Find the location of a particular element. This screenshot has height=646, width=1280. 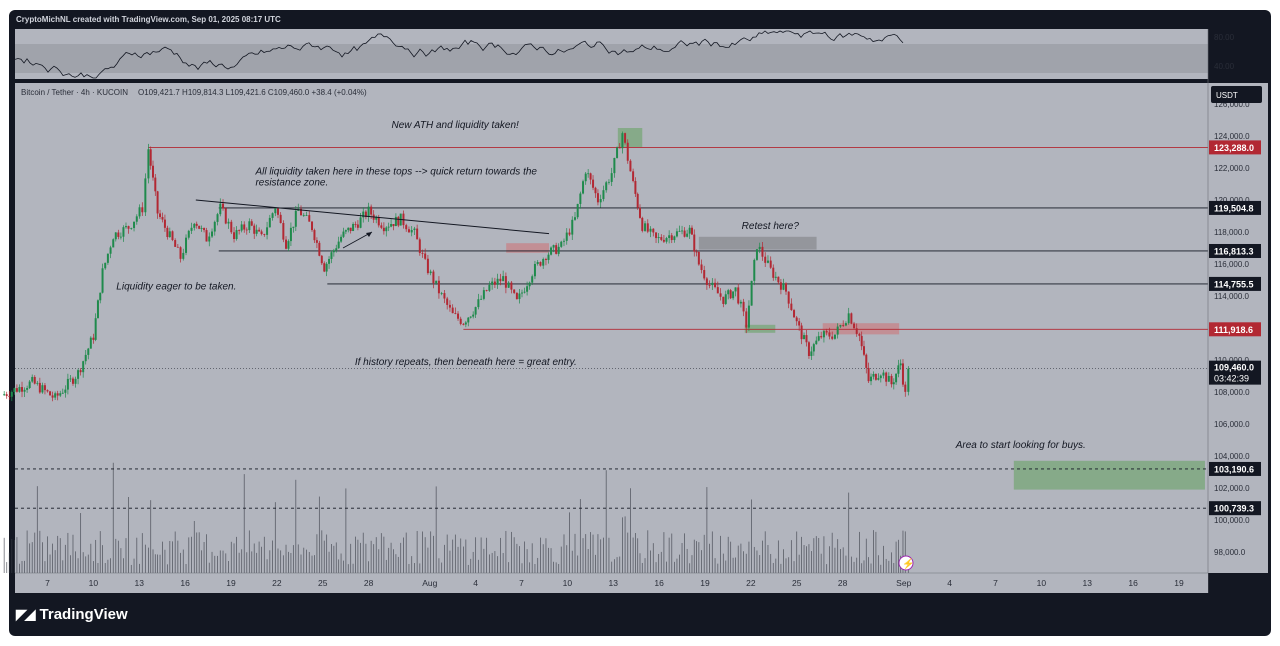

symbol-line: Bitcoin / Tether · 4h · KUCOIN is located at coordinates (74, 92).